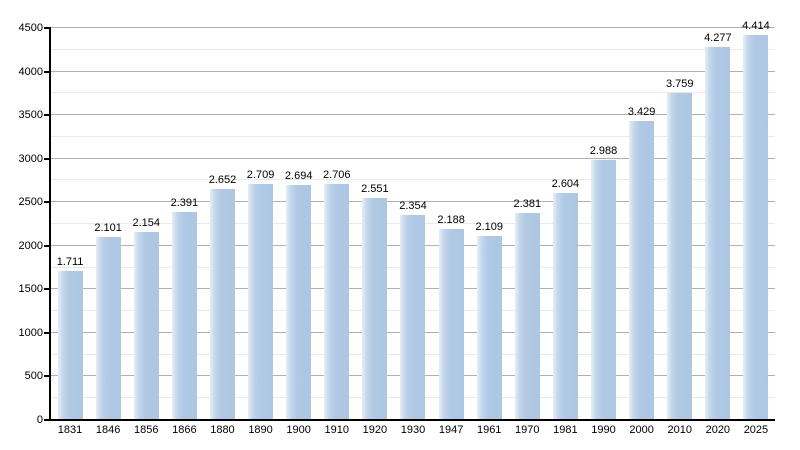  I want to click on bar-value-label: 2.694, so click(298, 176).